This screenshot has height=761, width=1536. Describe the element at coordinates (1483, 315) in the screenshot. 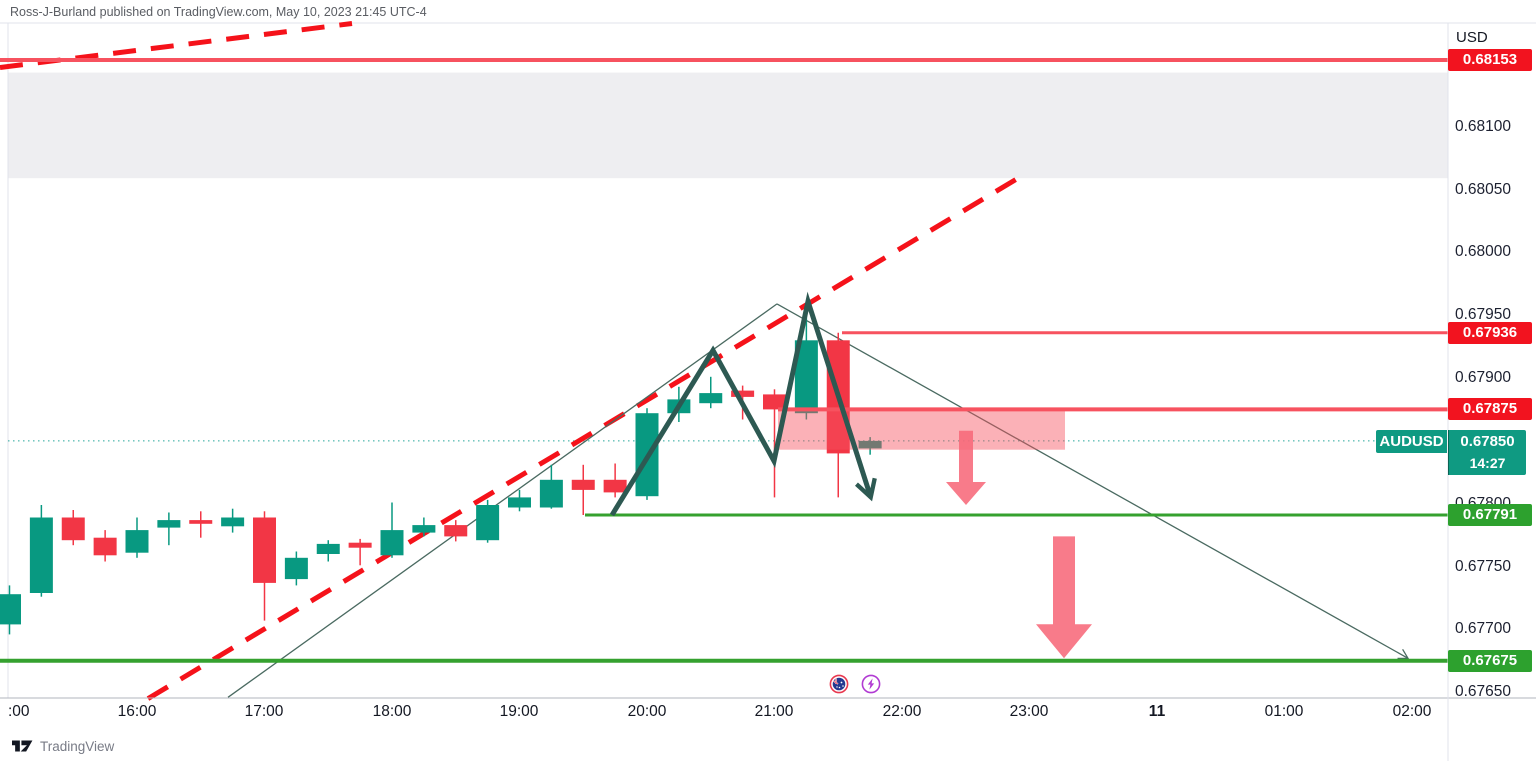

I see `price-tick-0.67950: 0.67950` at that location.